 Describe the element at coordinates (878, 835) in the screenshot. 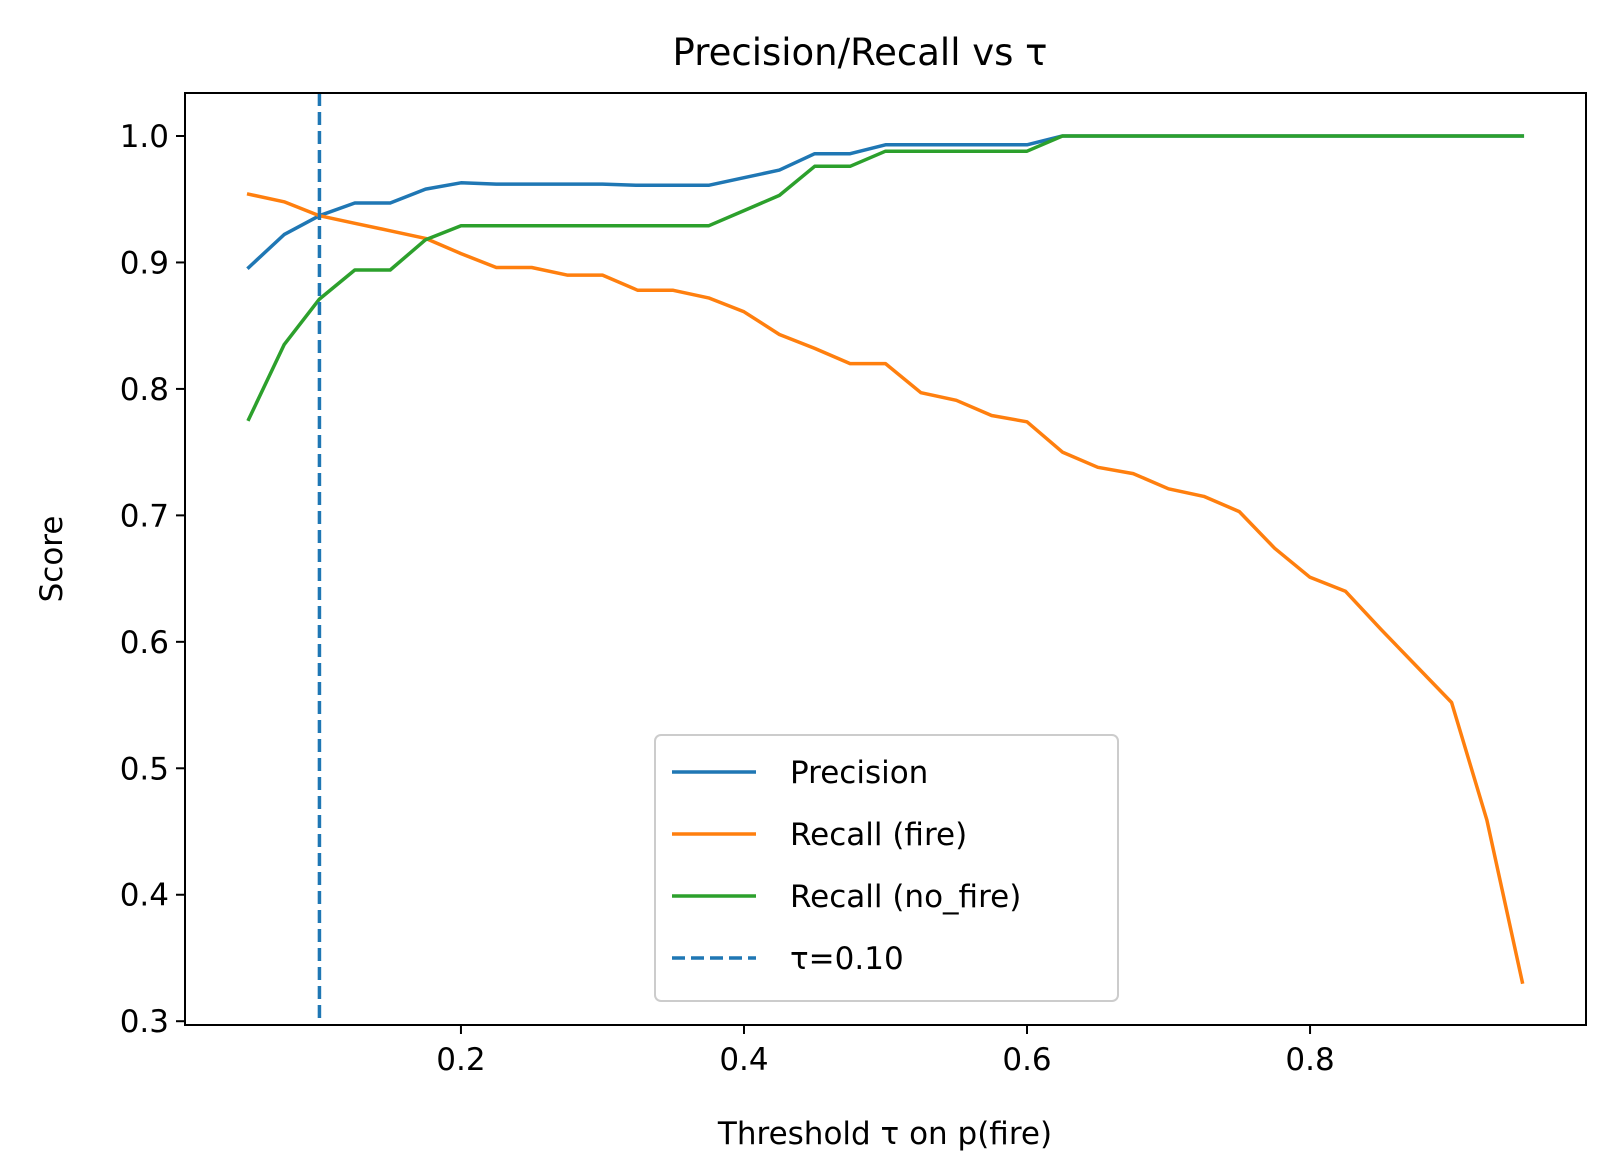

I see `legend-label-1: Recall (fire)` at that location.